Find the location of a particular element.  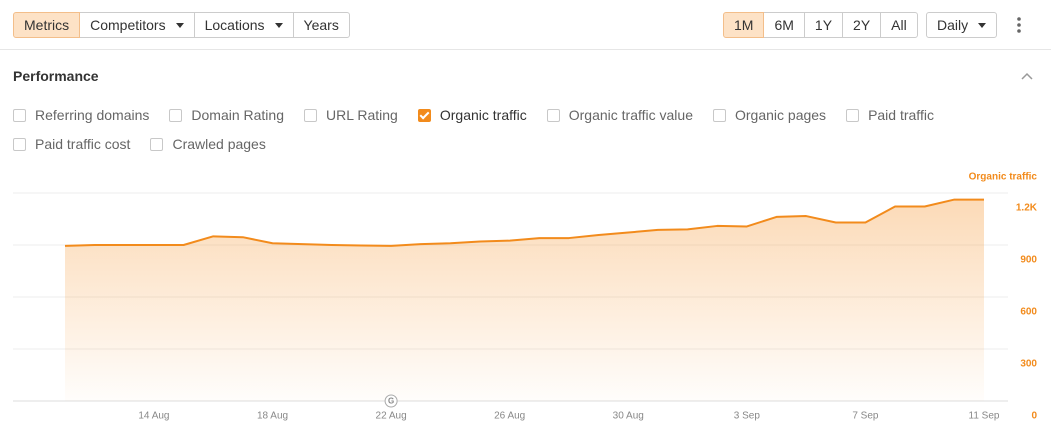

tab: Locations is located at coordinates (243, 25).